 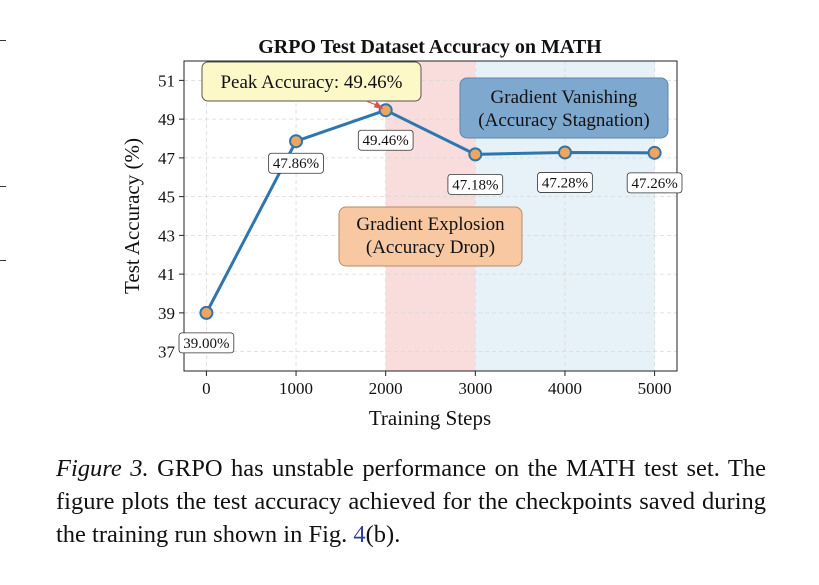 I want to click on gradient-explosion-annotation: Gradient Explosion(Accuracy Drop), so click(x=430, y=236).